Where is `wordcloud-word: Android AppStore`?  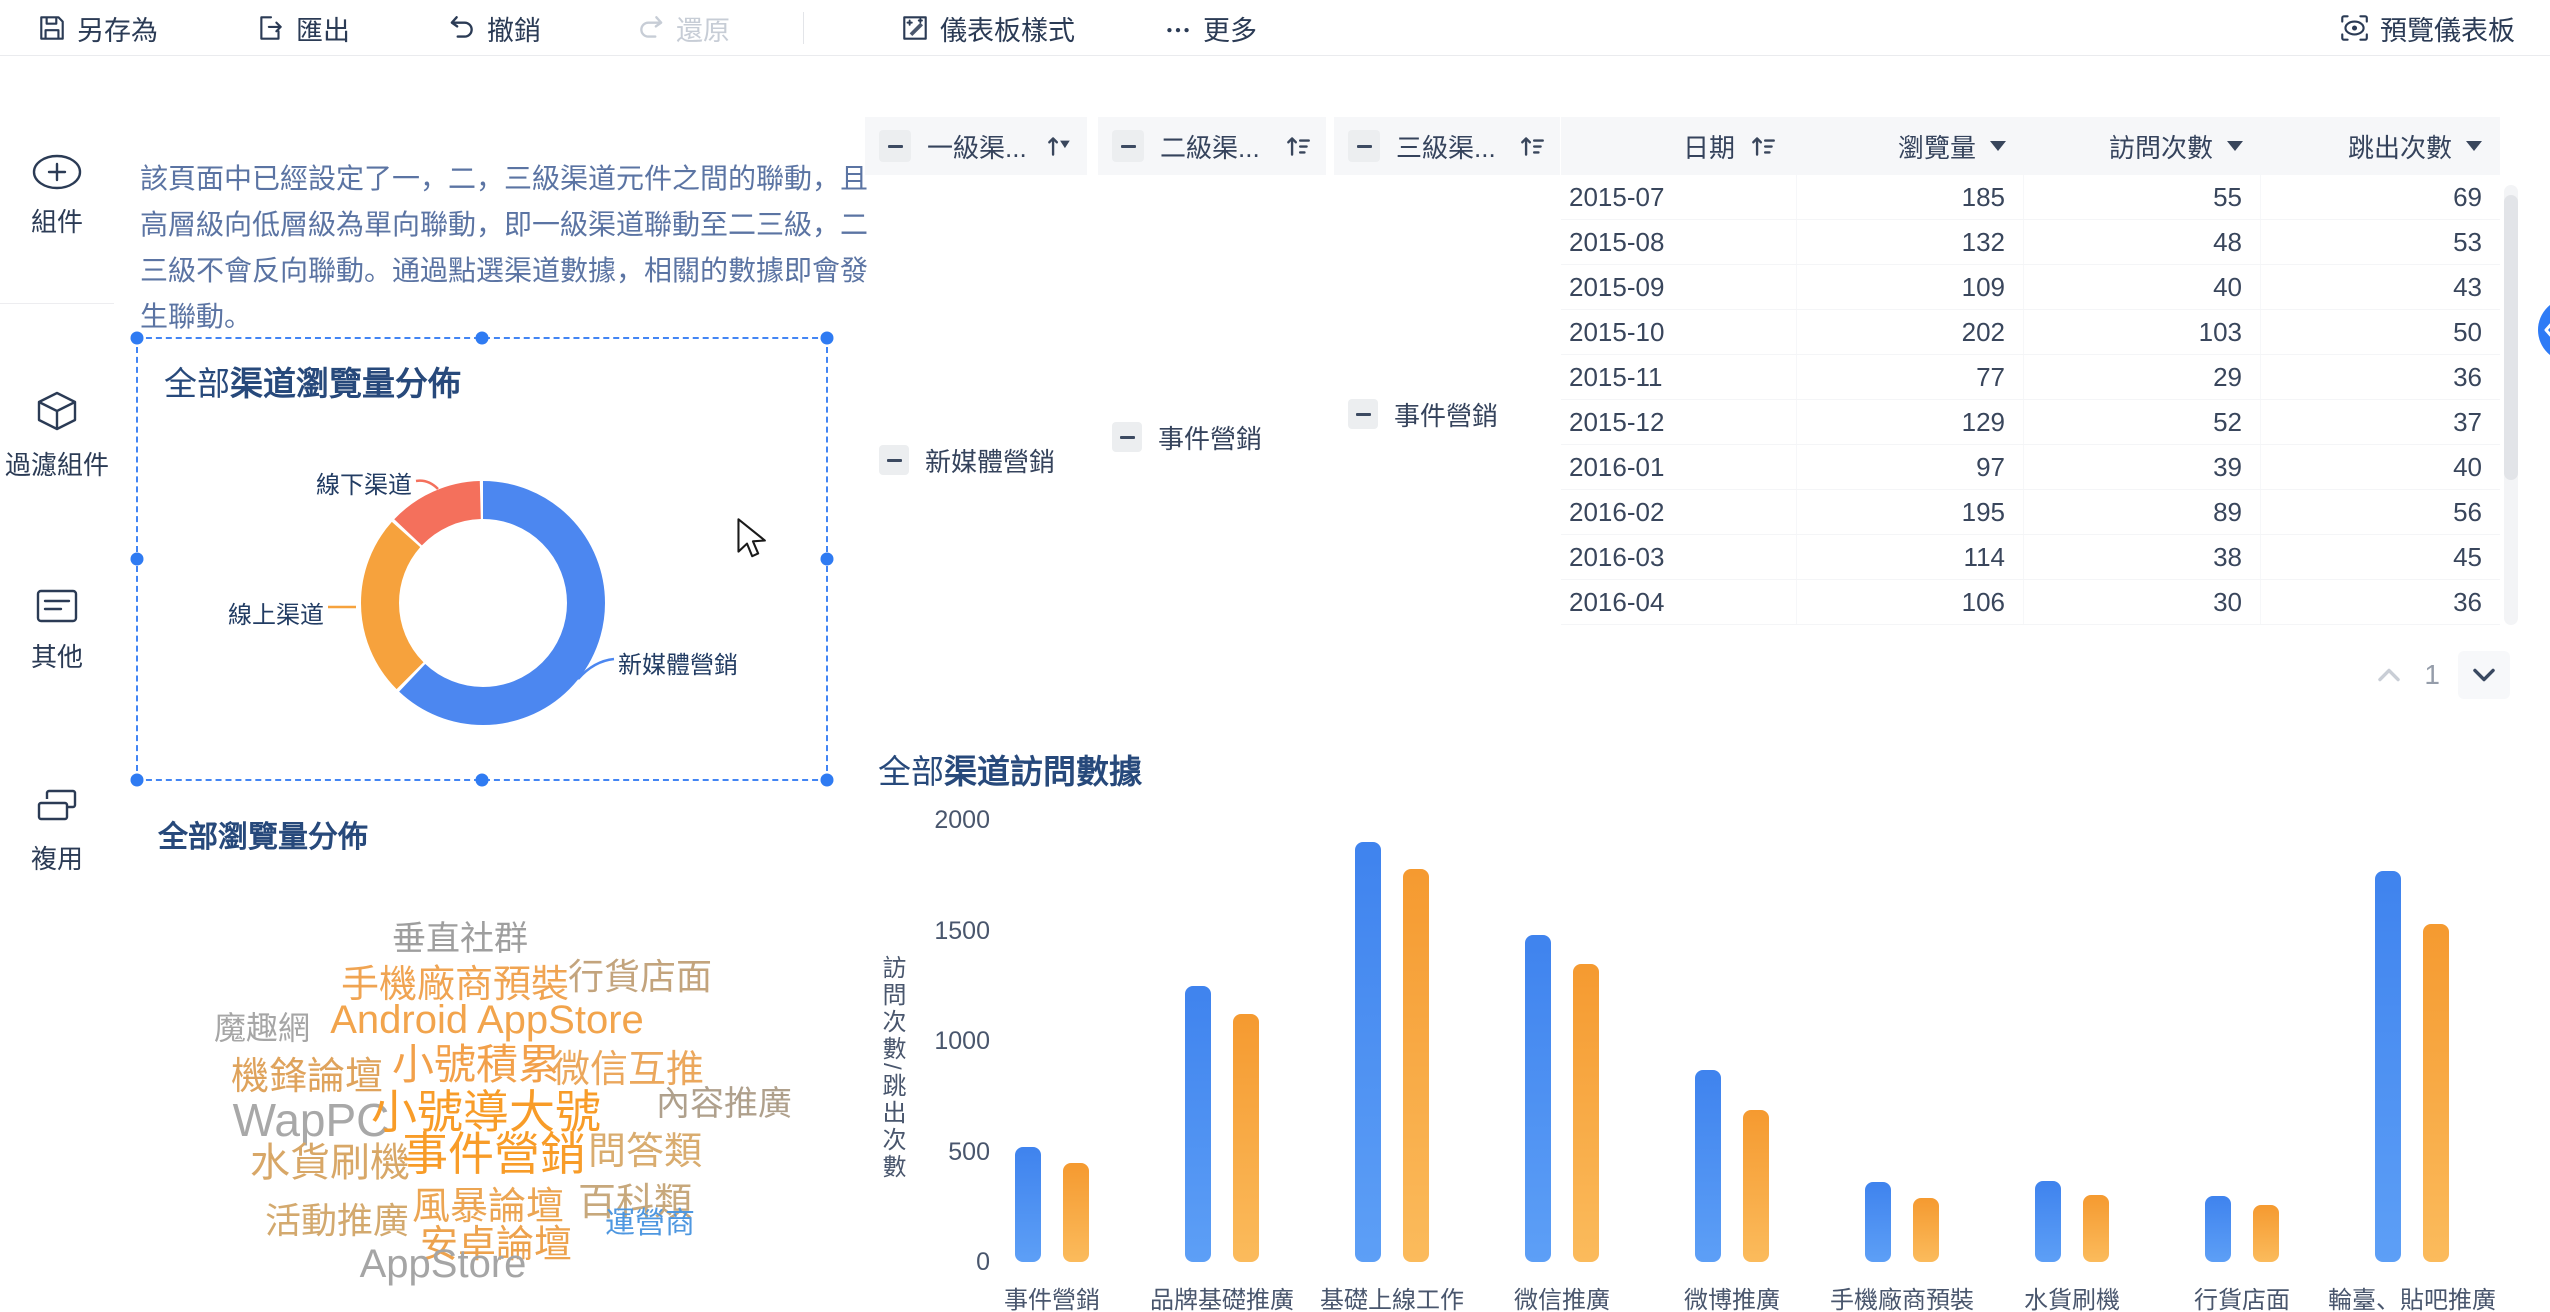
wordcloud-word: Android AppStore is located at coordinates (487, 1020).